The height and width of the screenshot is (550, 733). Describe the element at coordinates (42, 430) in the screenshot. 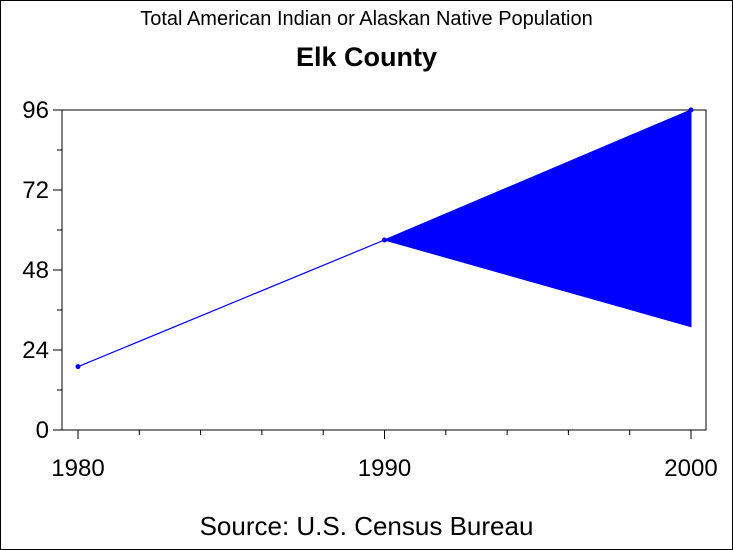

I see `y-tick-label: 0` at that location.